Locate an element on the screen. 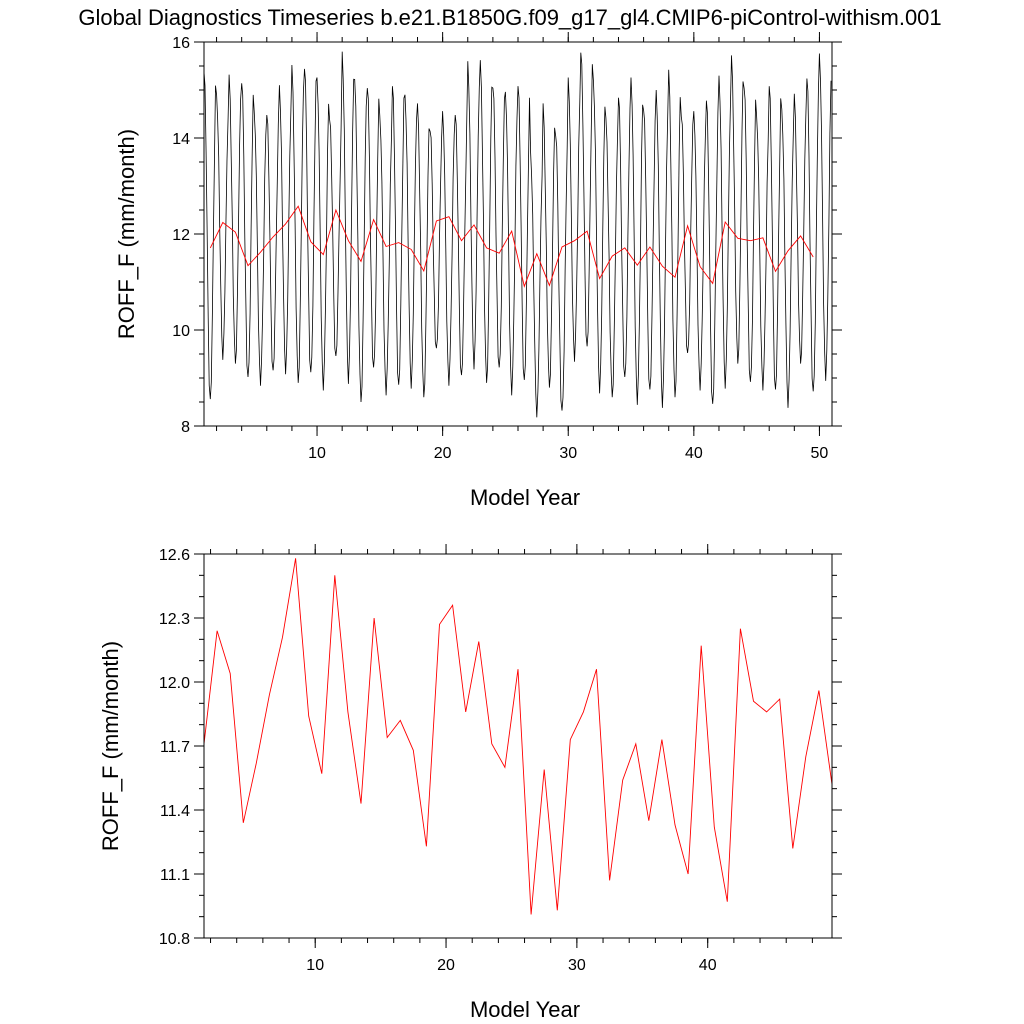  y-tick-label: 8 is located at coordinates (185, 427).